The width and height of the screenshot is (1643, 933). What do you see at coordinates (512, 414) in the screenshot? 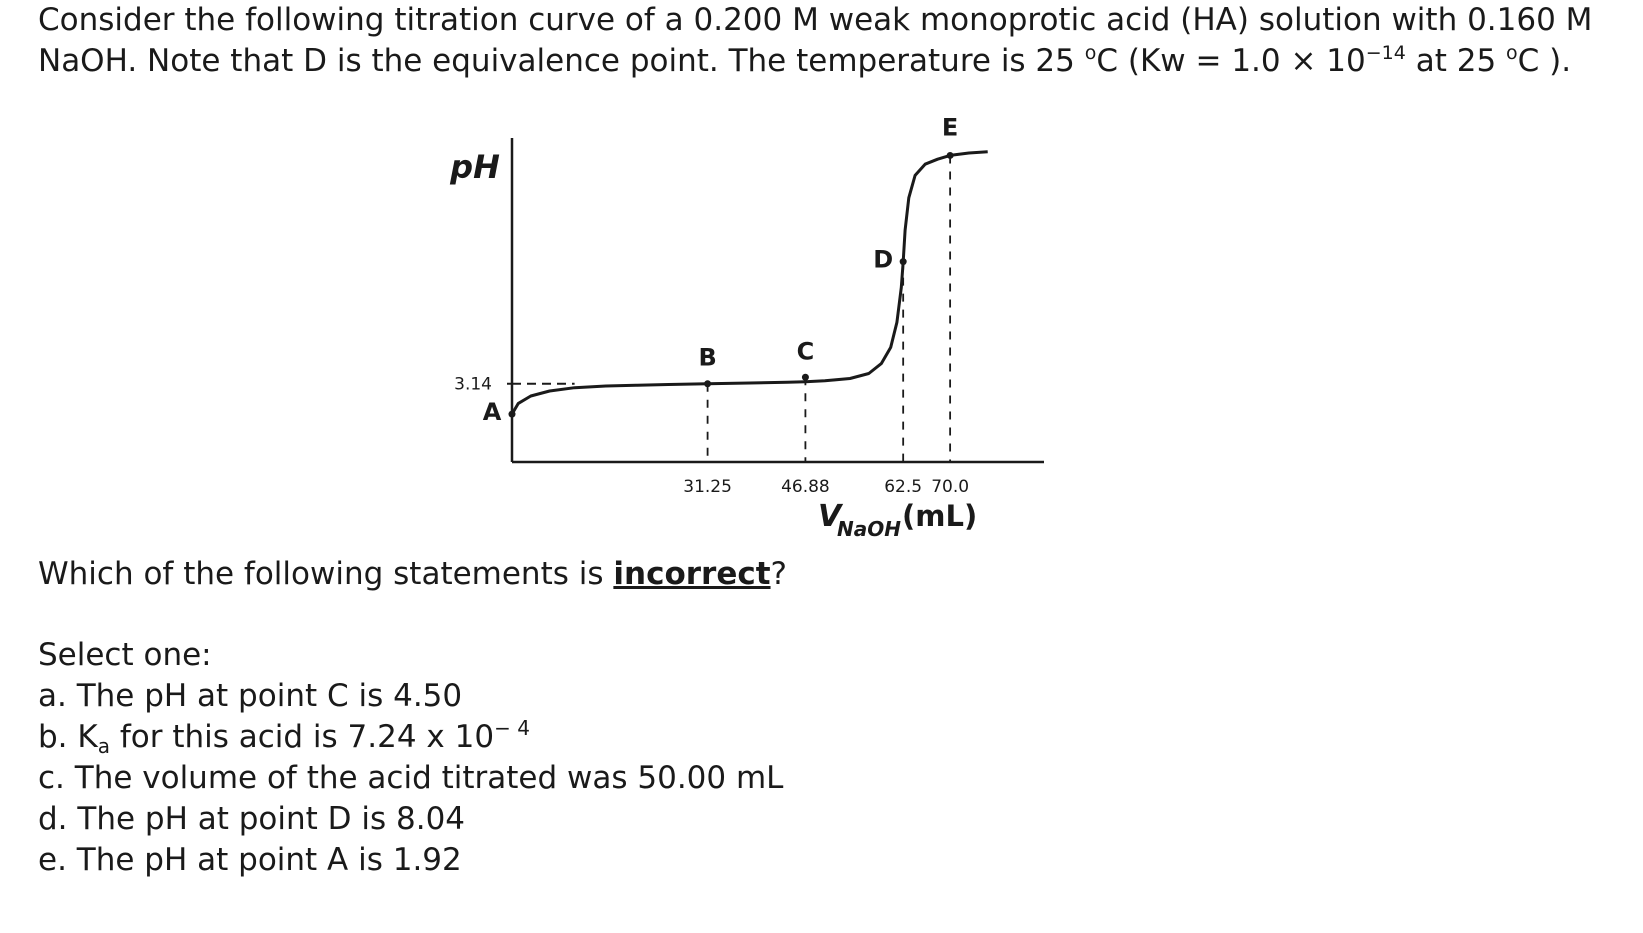
I see `point-a-marker` at bounding box center [512, 414].